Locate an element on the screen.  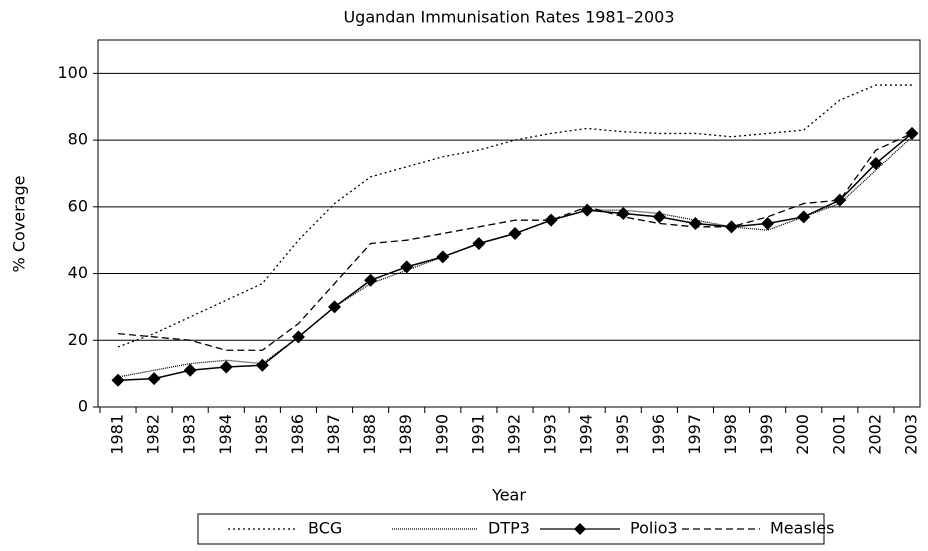
x-tick-label: 1990 is located at coordinates (441, 434).